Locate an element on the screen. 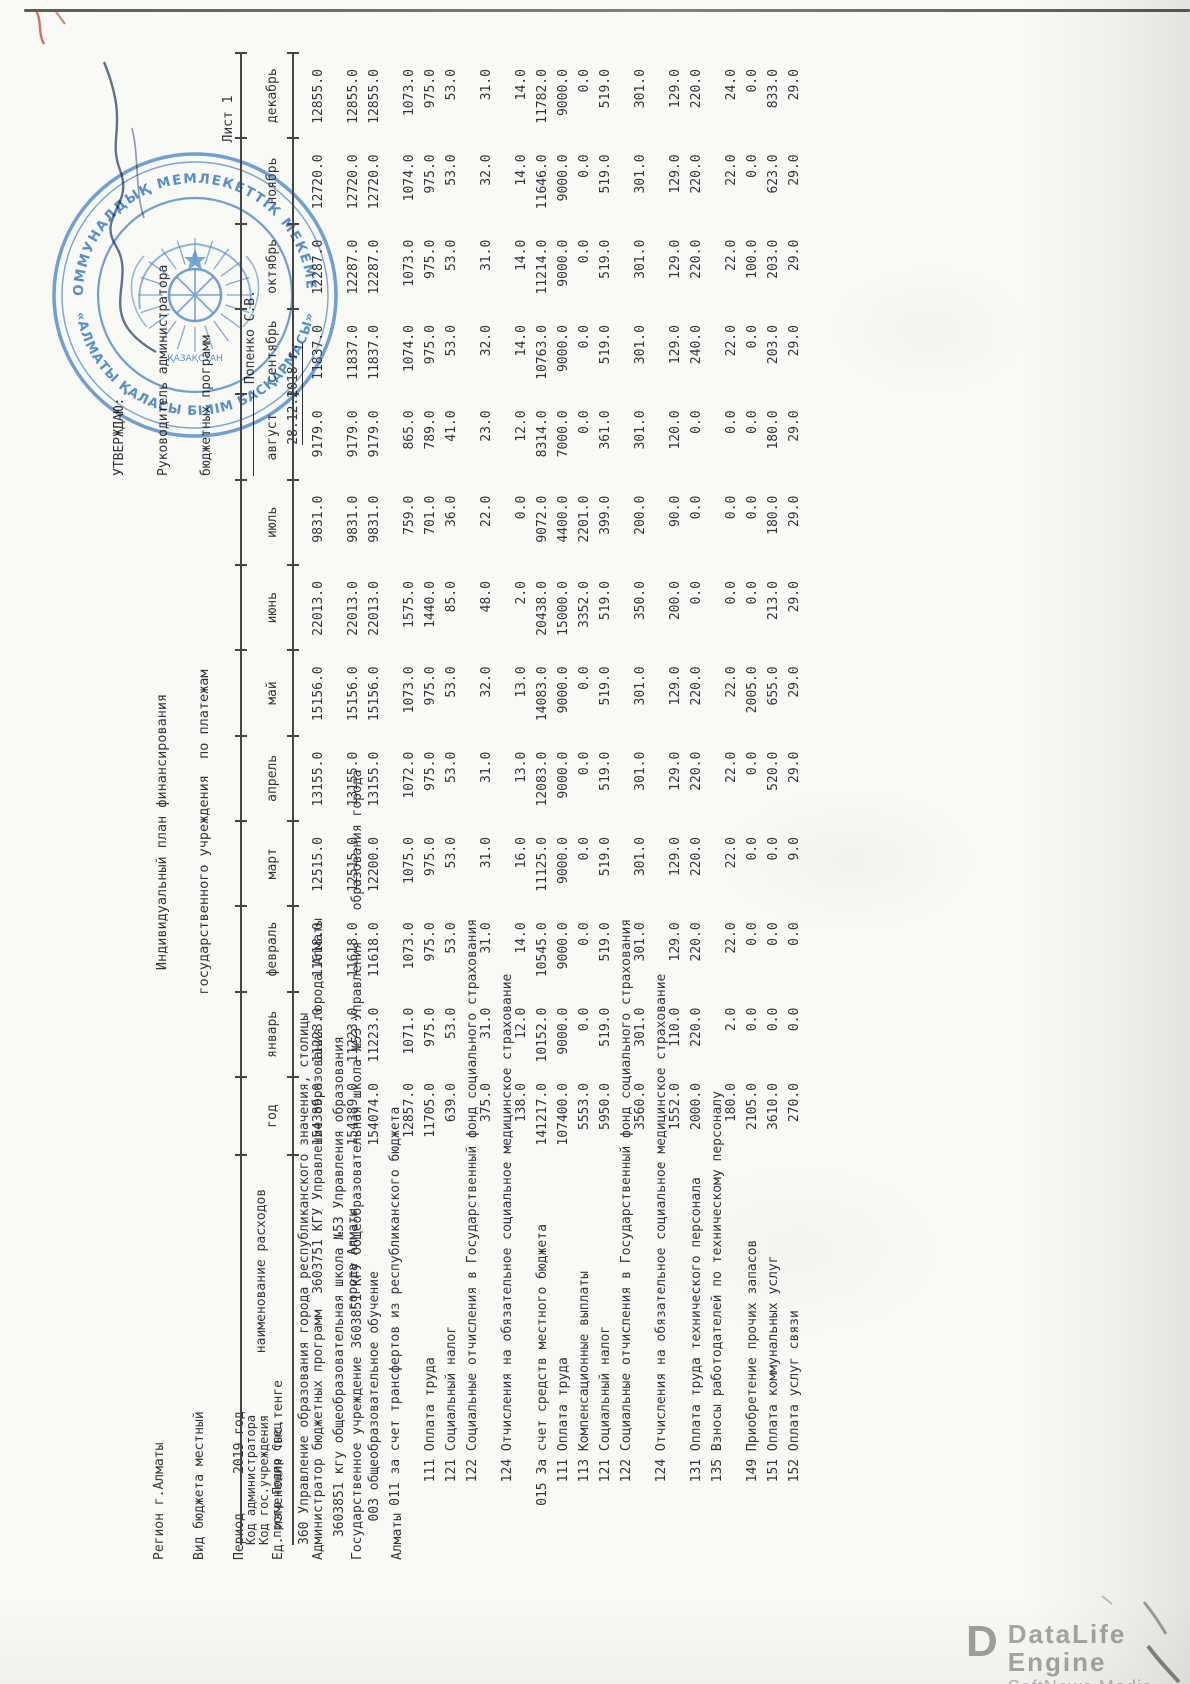 This screenshot has width=1190, height=1684. row-label-cell: 131 Оплата труда технического персонала is located at coordinates (696, 1361).